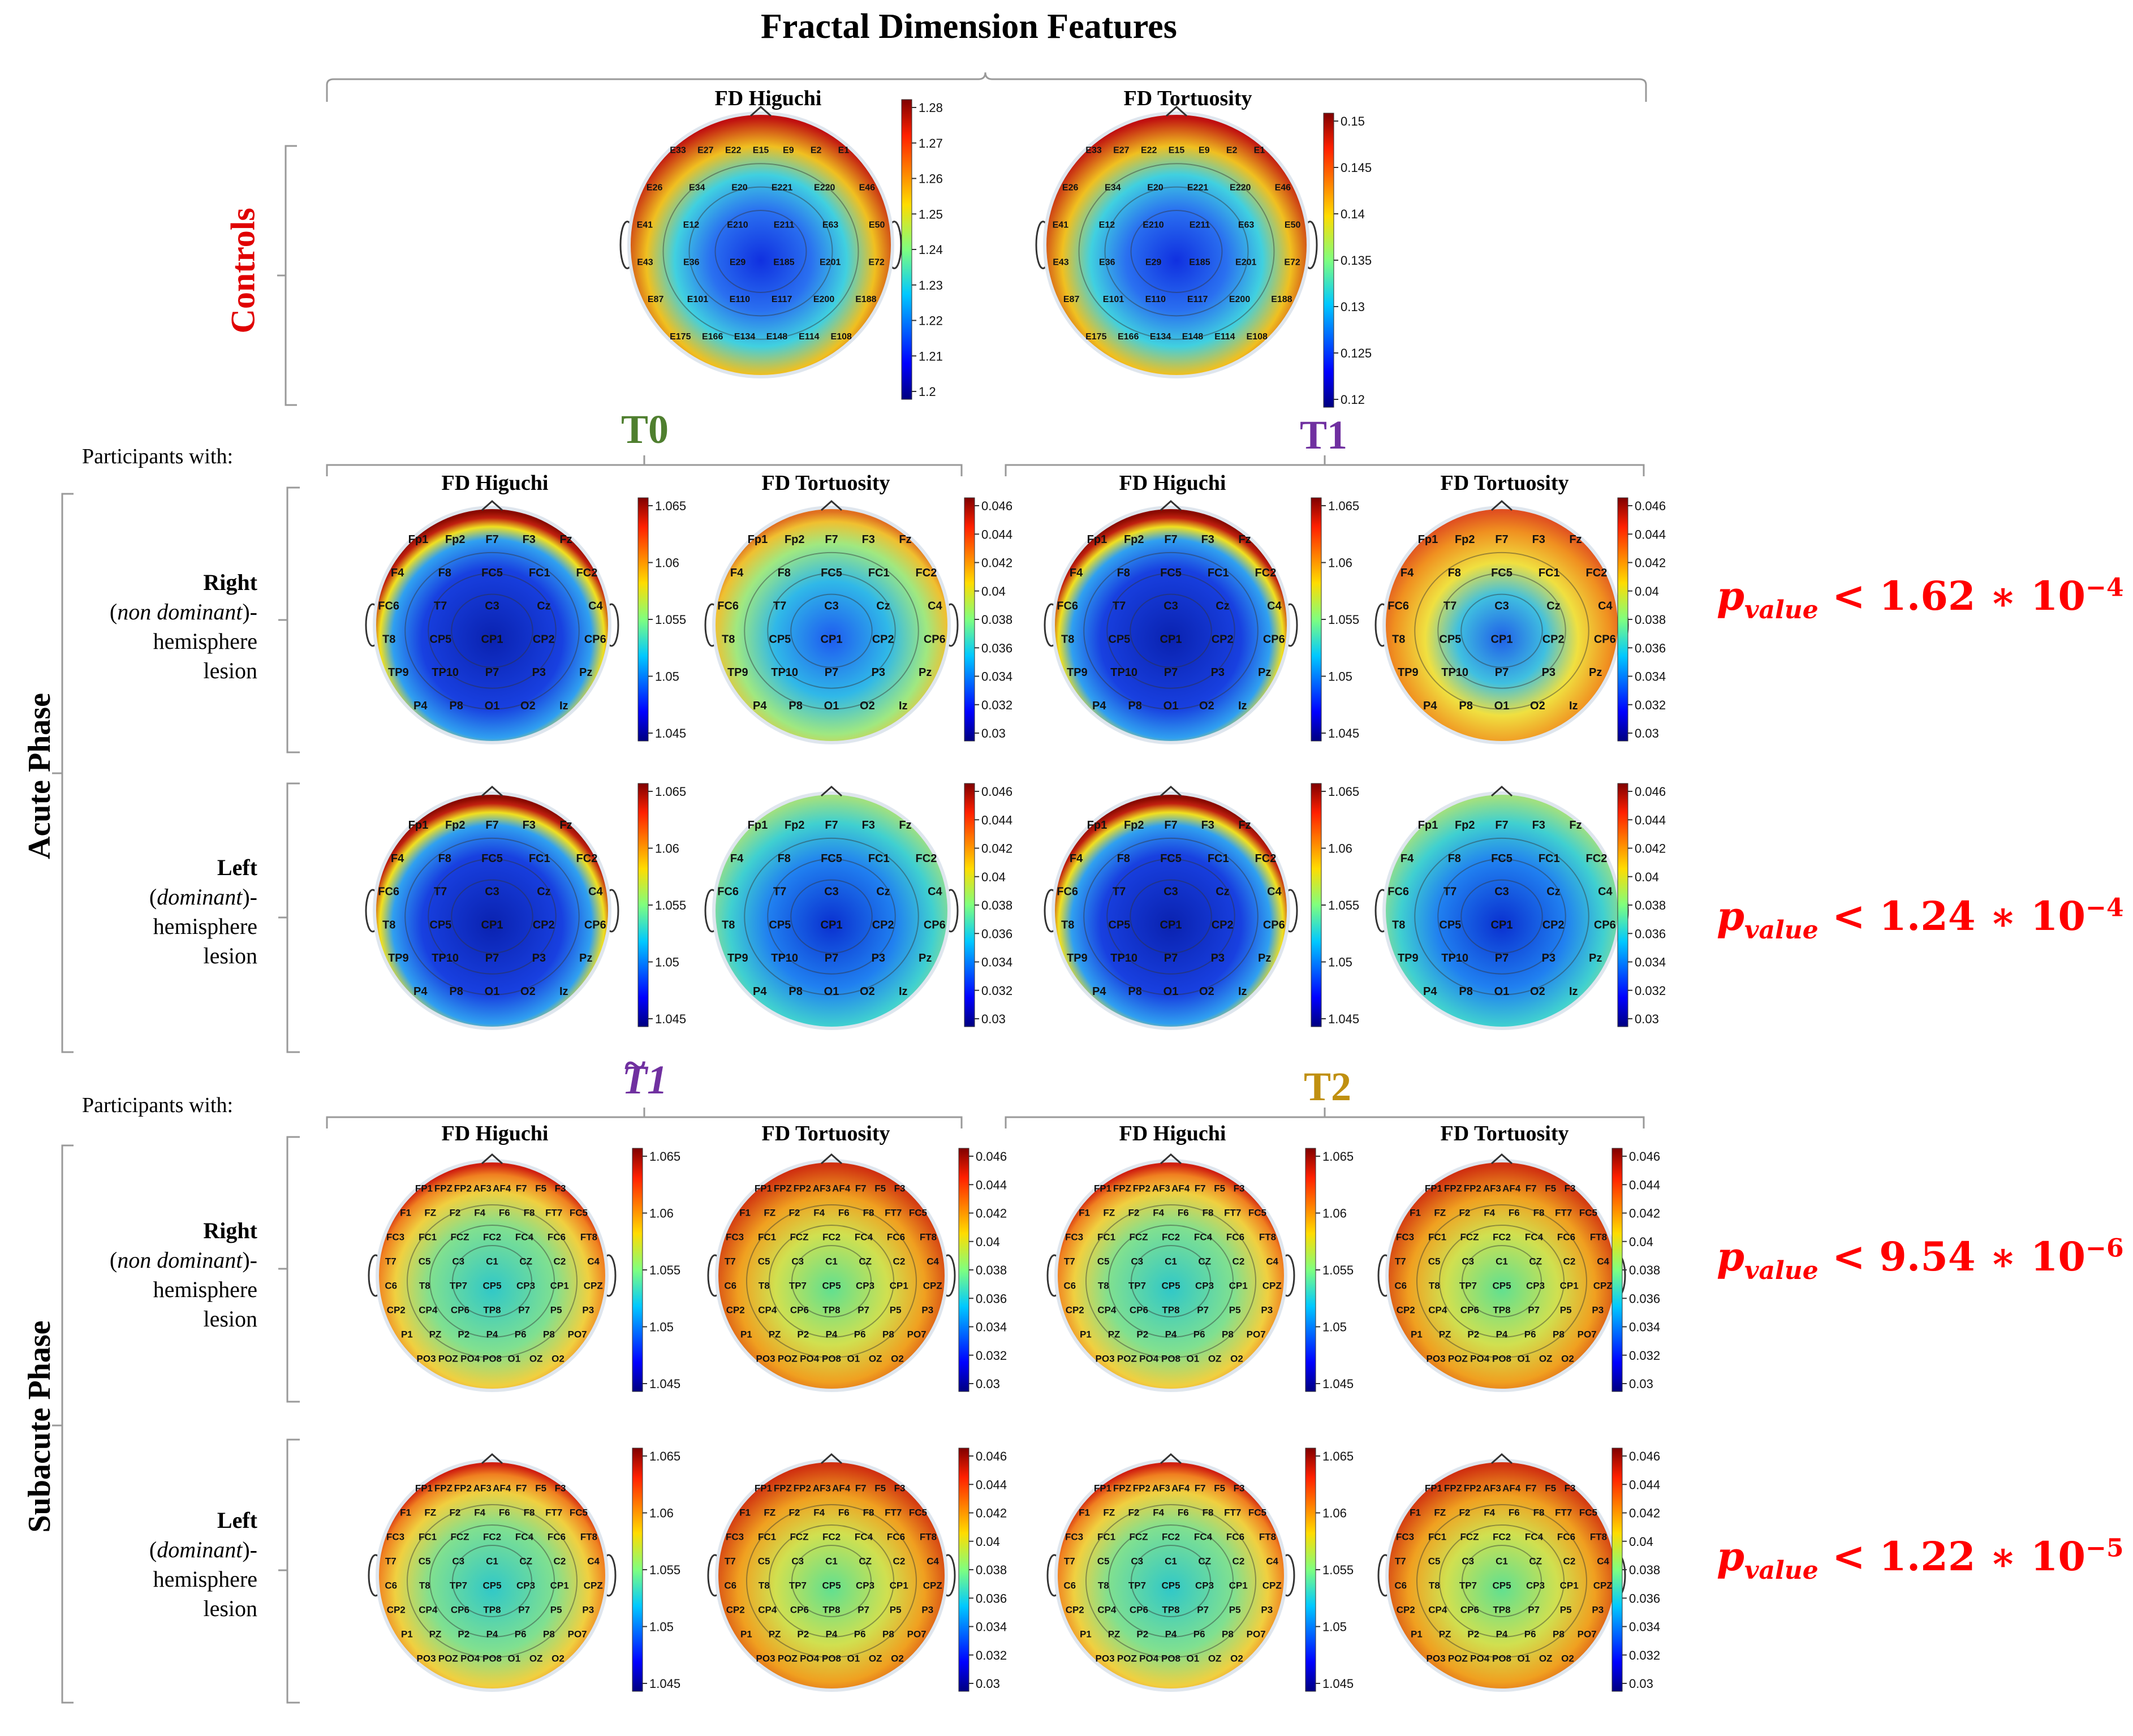  Describe the element at coordinates (1347, 260) in the screenshot. I see `controls-tortuosity-colorbar: 0.15 0.145 0.14 0.135 0.13 0.125 0.12` at that location.